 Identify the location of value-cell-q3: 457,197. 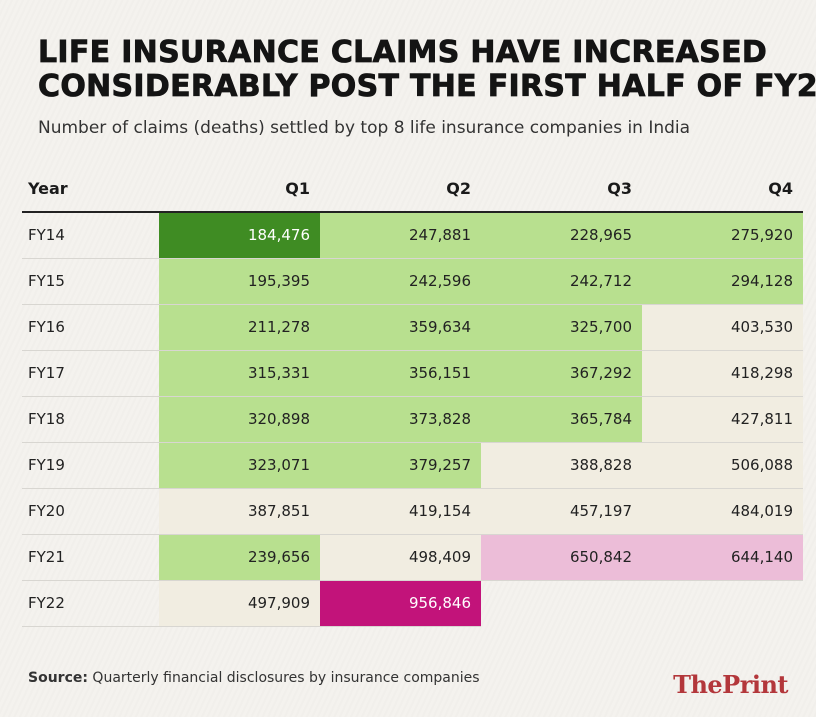
(561, 511).